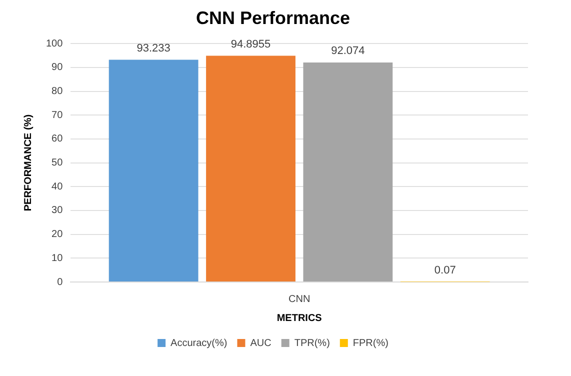  Describe the element at coordinates (299, 318) in the screenshot. I see `x-axis-title: METRICS` at that location.